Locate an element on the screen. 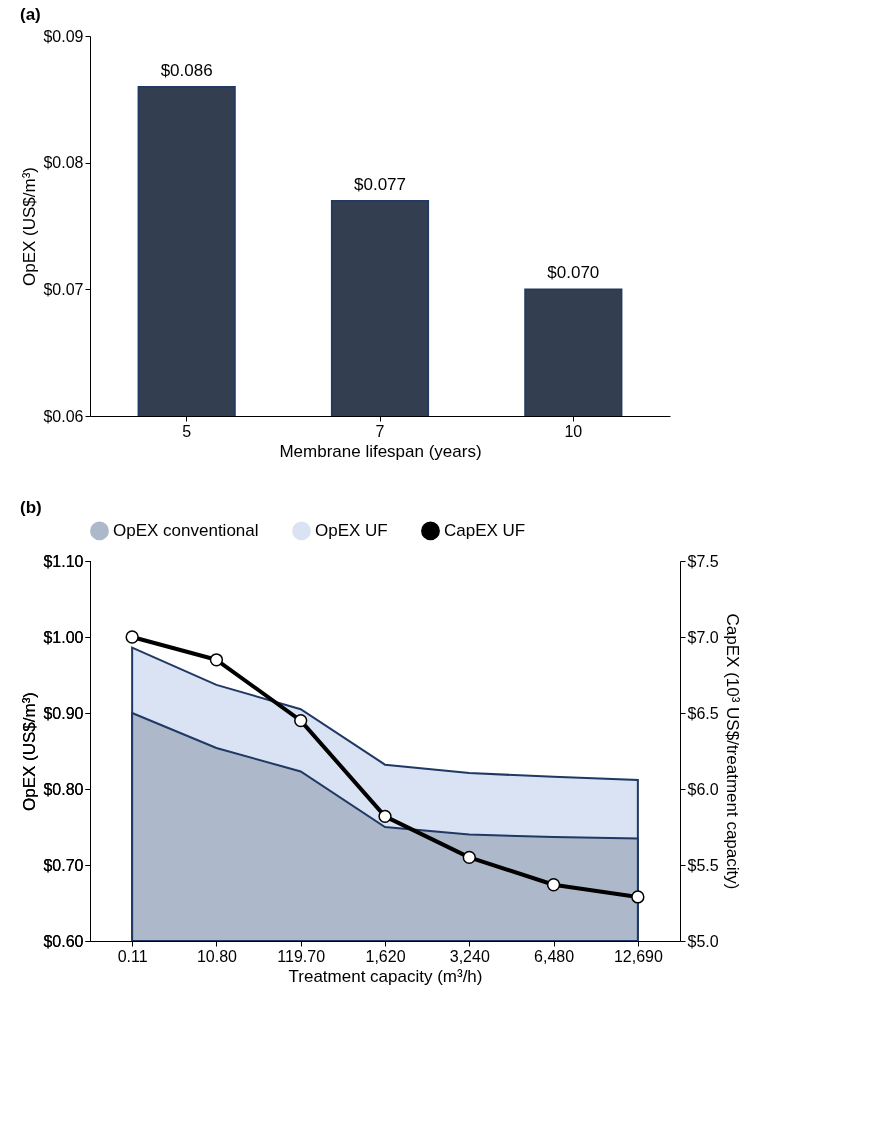 The height and width of the screenshot is (1142, 876). y-tick-label: $0.90 is located at coordinates (63, 713).